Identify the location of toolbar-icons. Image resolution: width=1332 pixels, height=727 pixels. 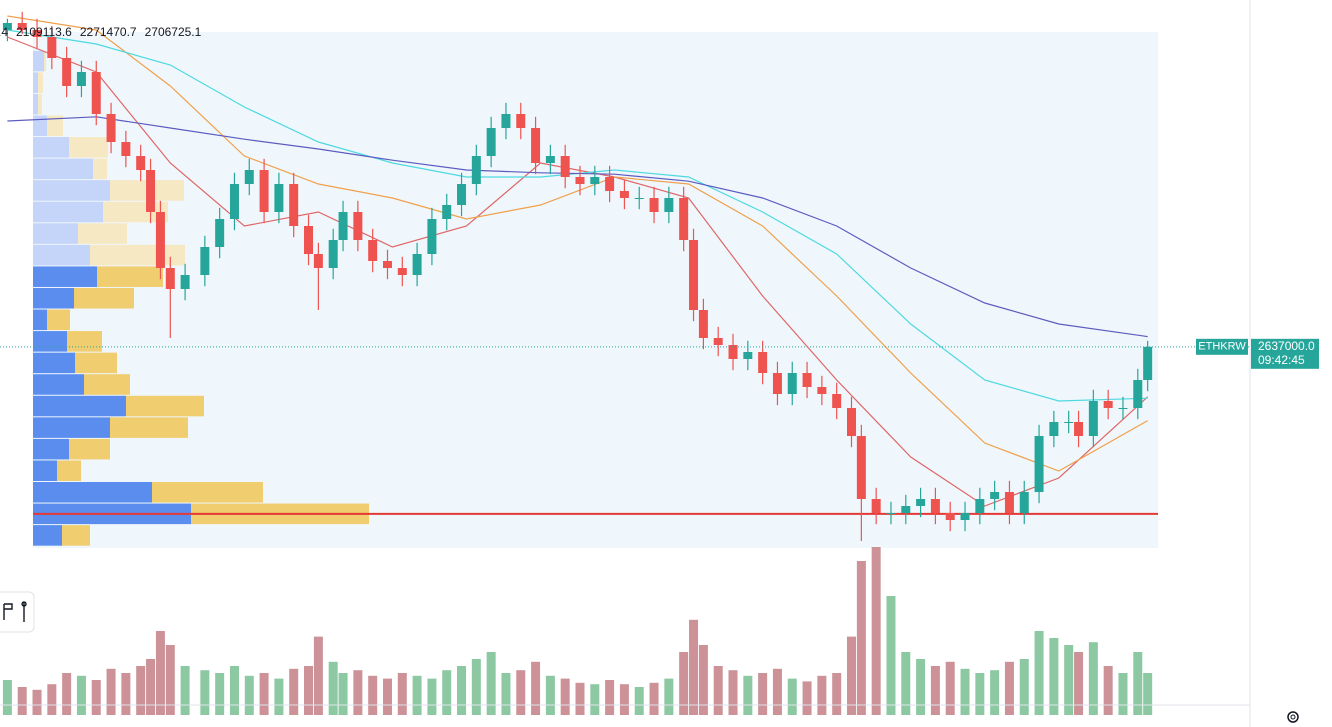
(15, 611).